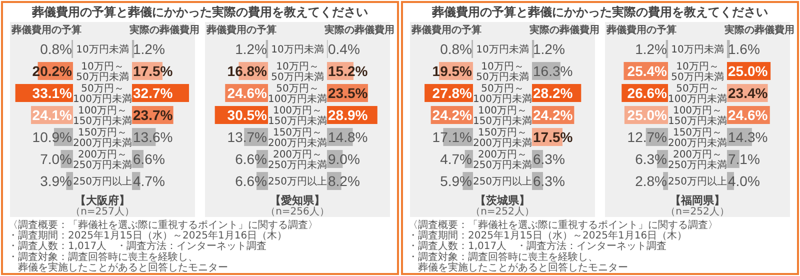 The width and height of the screenshot is (800, 276). What do you see at coordinates (744, 159) in the screenshot?
I see `data-label: 7.1%` at bounding box center [744, 159].